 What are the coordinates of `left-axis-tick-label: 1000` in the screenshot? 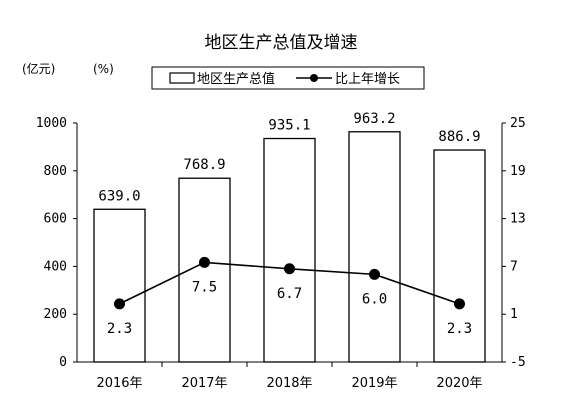 It's located at (51, 123).